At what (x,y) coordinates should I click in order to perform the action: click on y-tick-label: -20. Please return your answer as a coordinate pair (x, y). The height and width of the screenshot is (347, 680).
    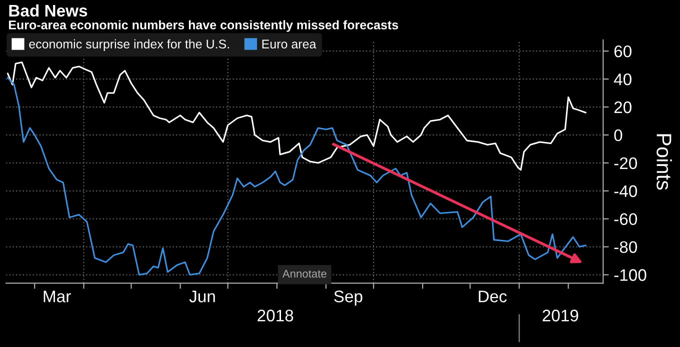
    Looking at the image, I should click on (626, 163).